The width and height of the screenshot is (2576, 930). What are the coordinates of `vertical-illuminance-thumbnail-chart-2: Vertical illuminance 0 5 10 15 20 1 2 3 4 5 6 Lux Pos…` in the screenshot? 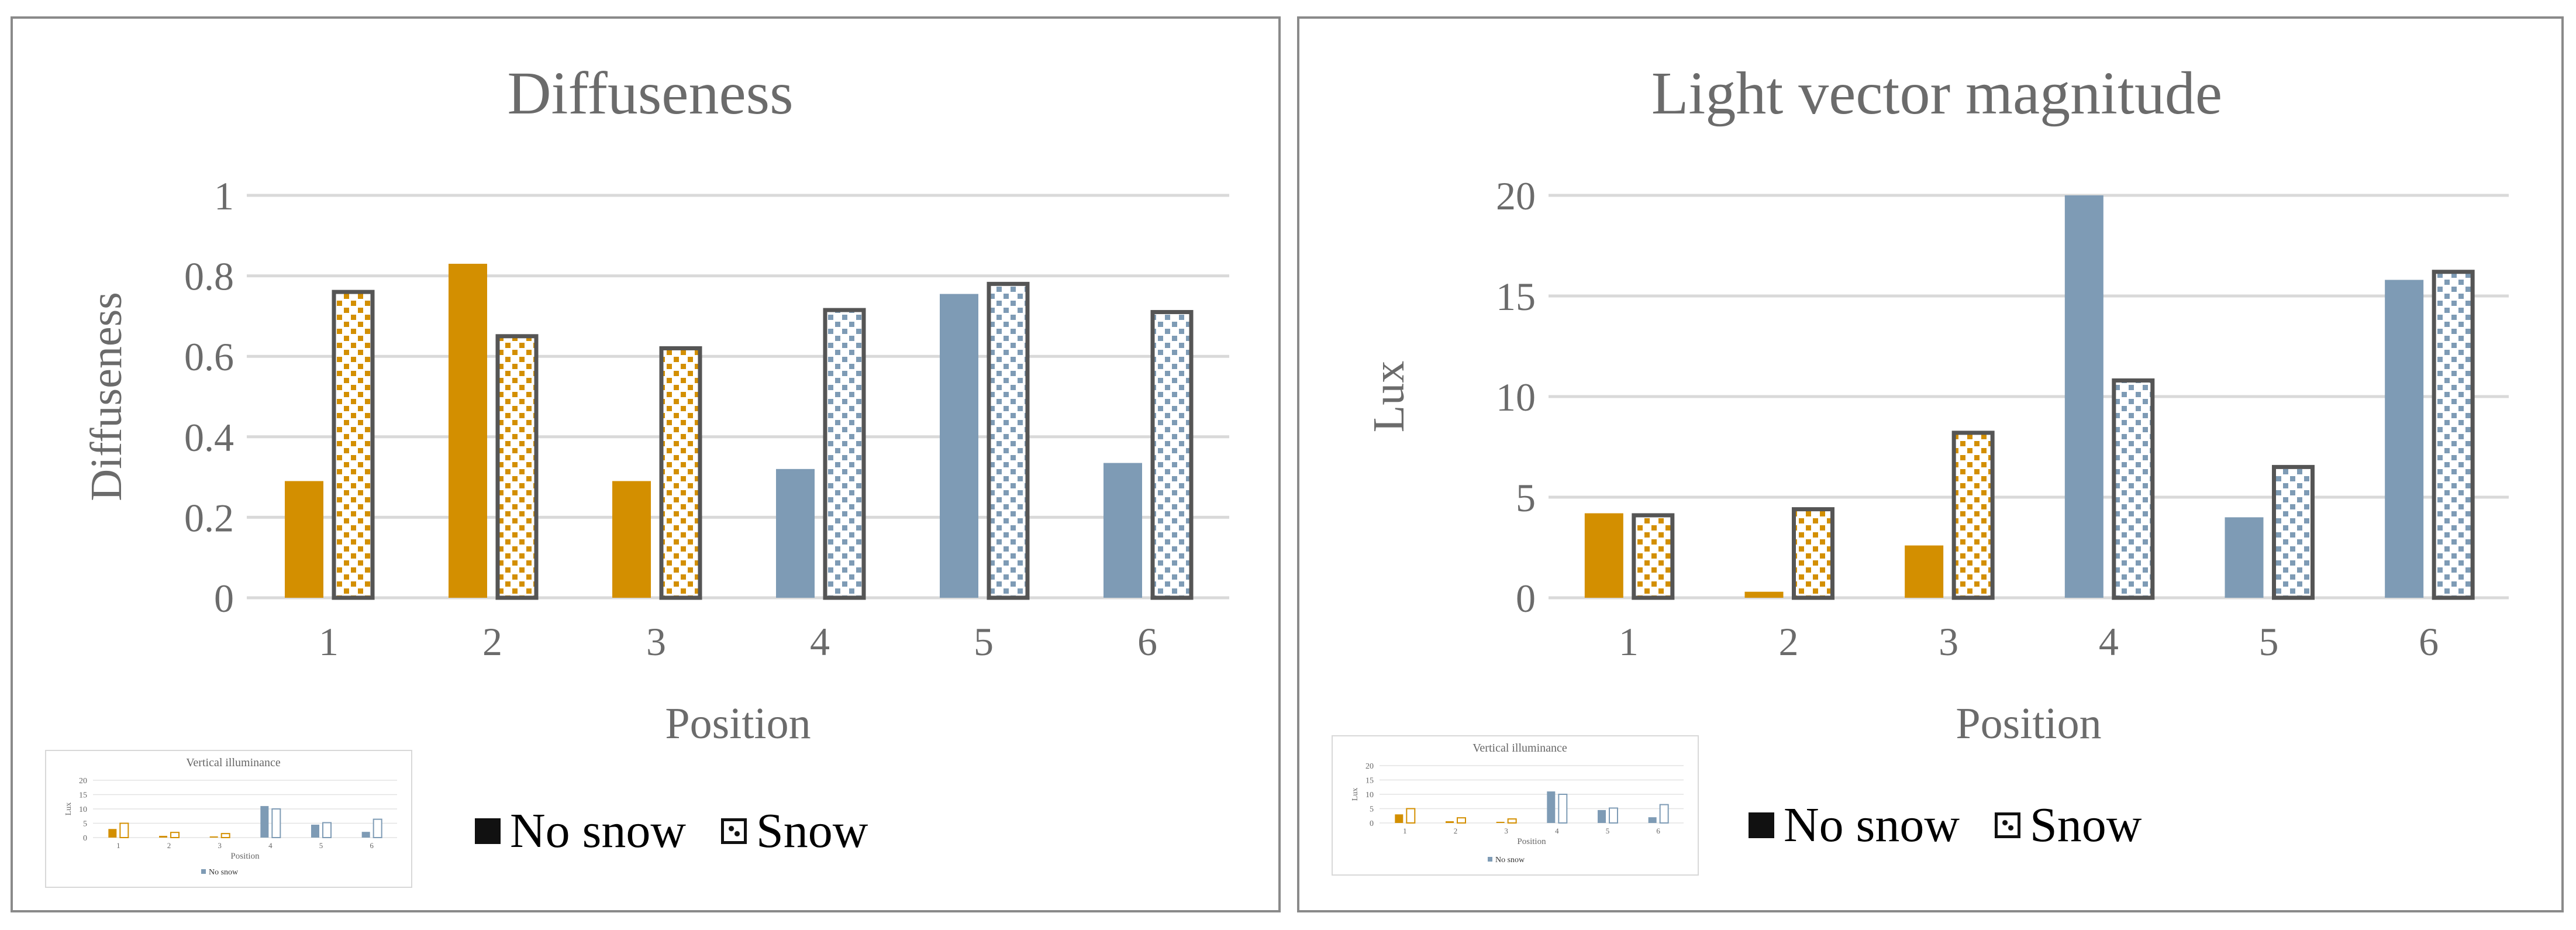 It's located at (1518, 803).